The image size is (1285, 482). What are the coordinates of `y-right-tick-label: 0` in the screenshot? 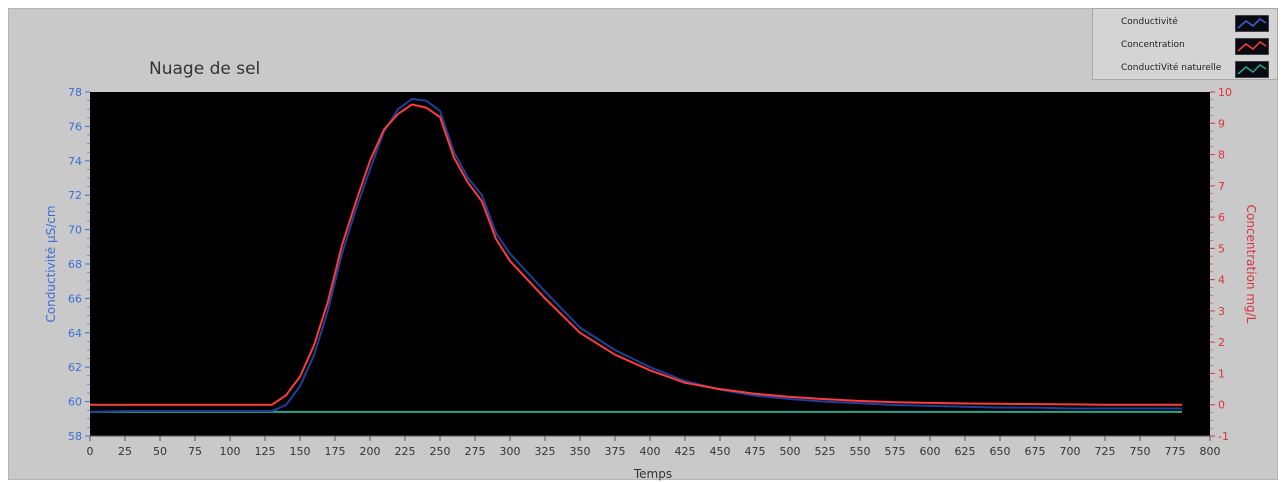 It's located at (1221, 405).